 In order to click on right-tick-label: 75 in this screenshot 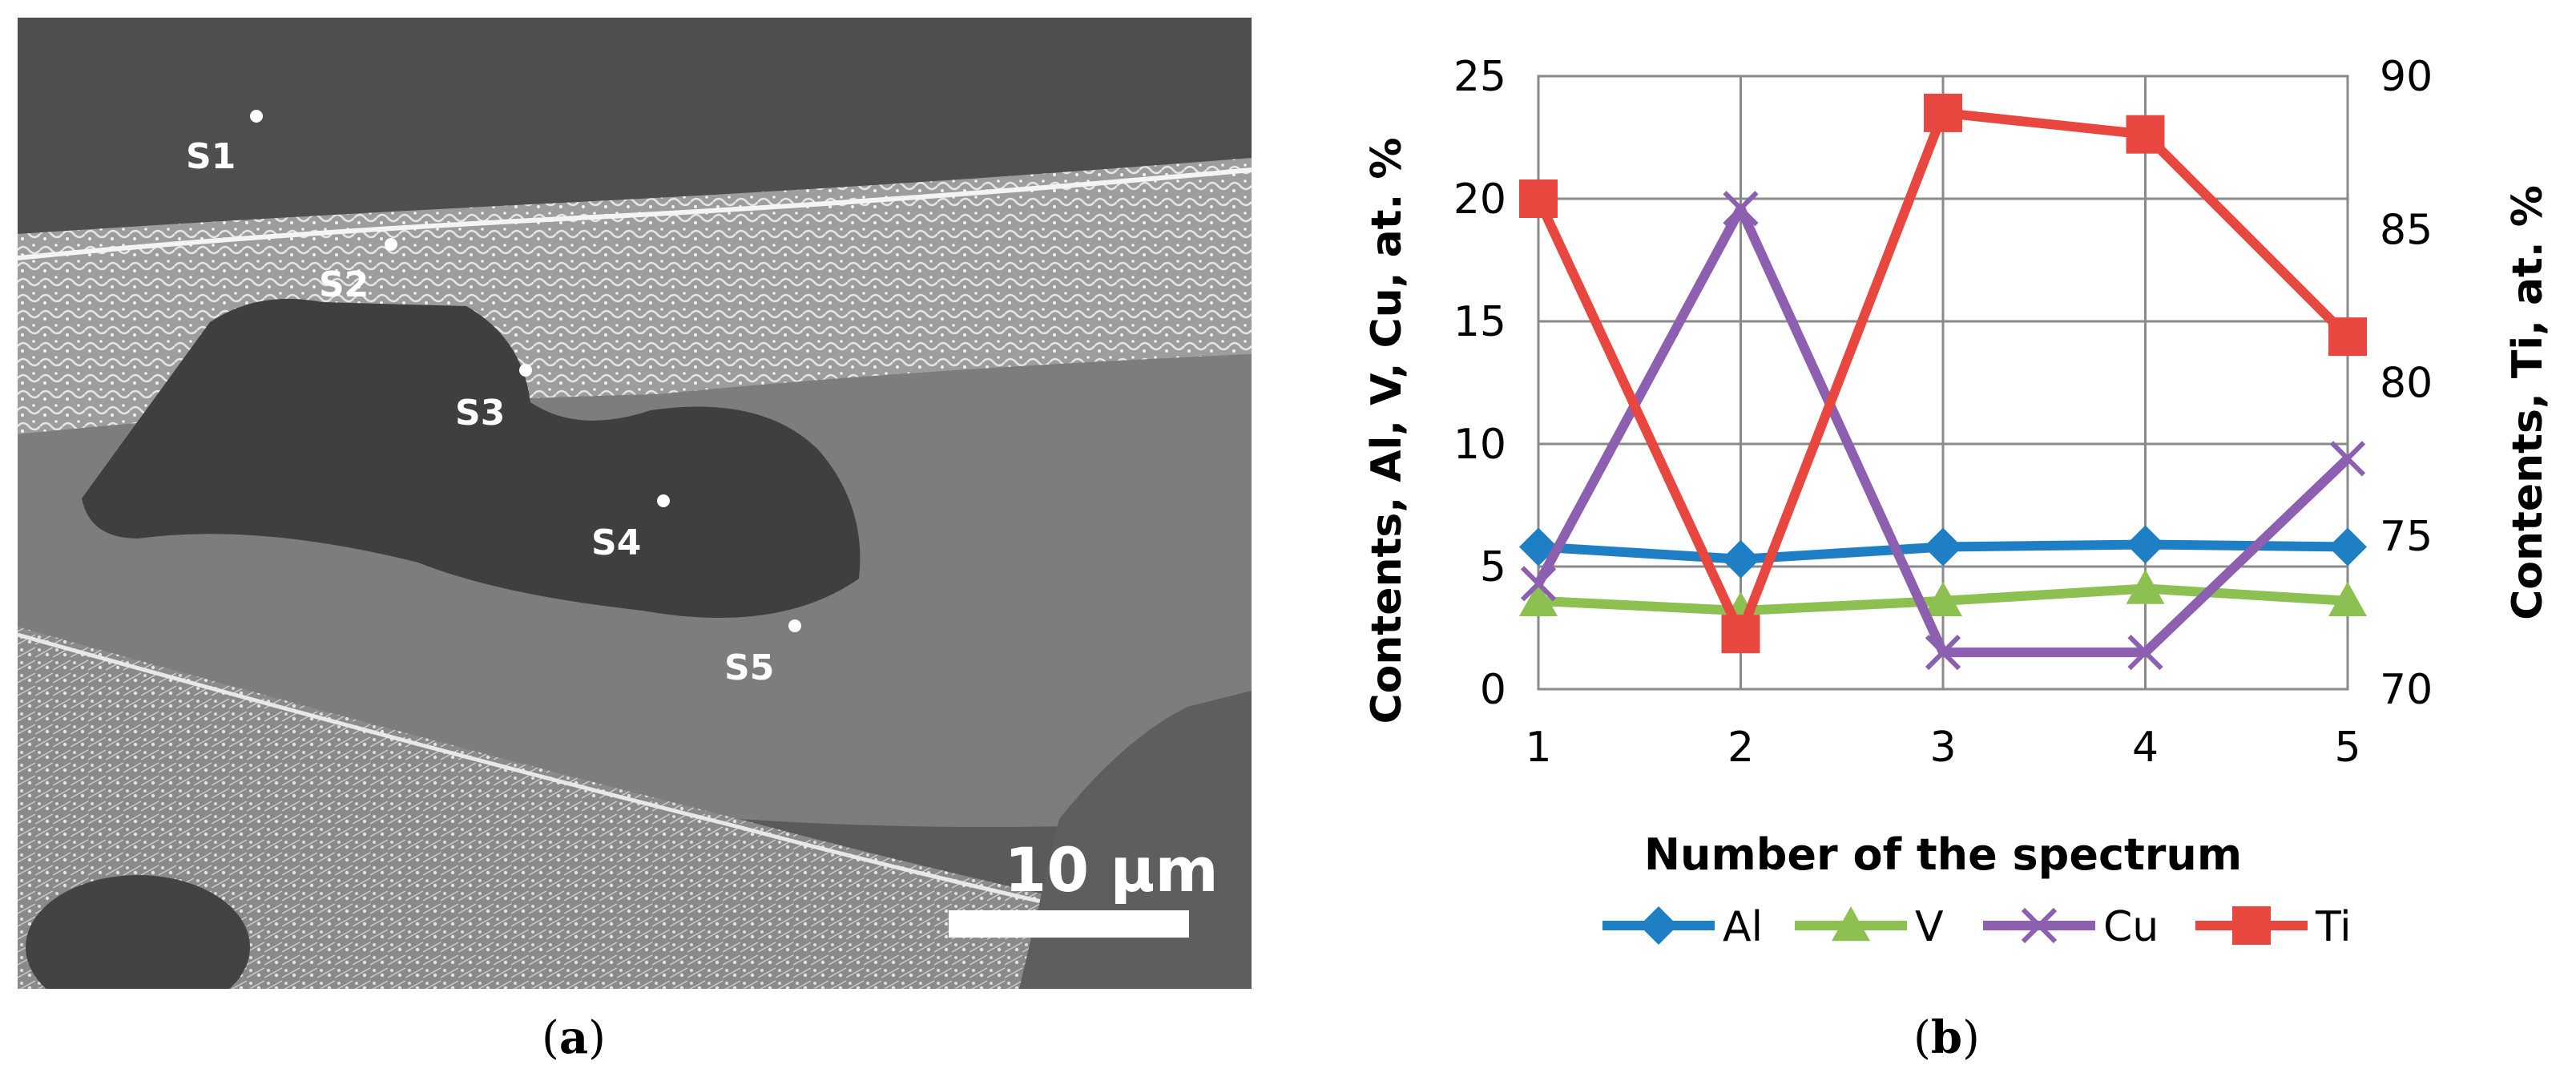, I will do `click(2406, 537)`.